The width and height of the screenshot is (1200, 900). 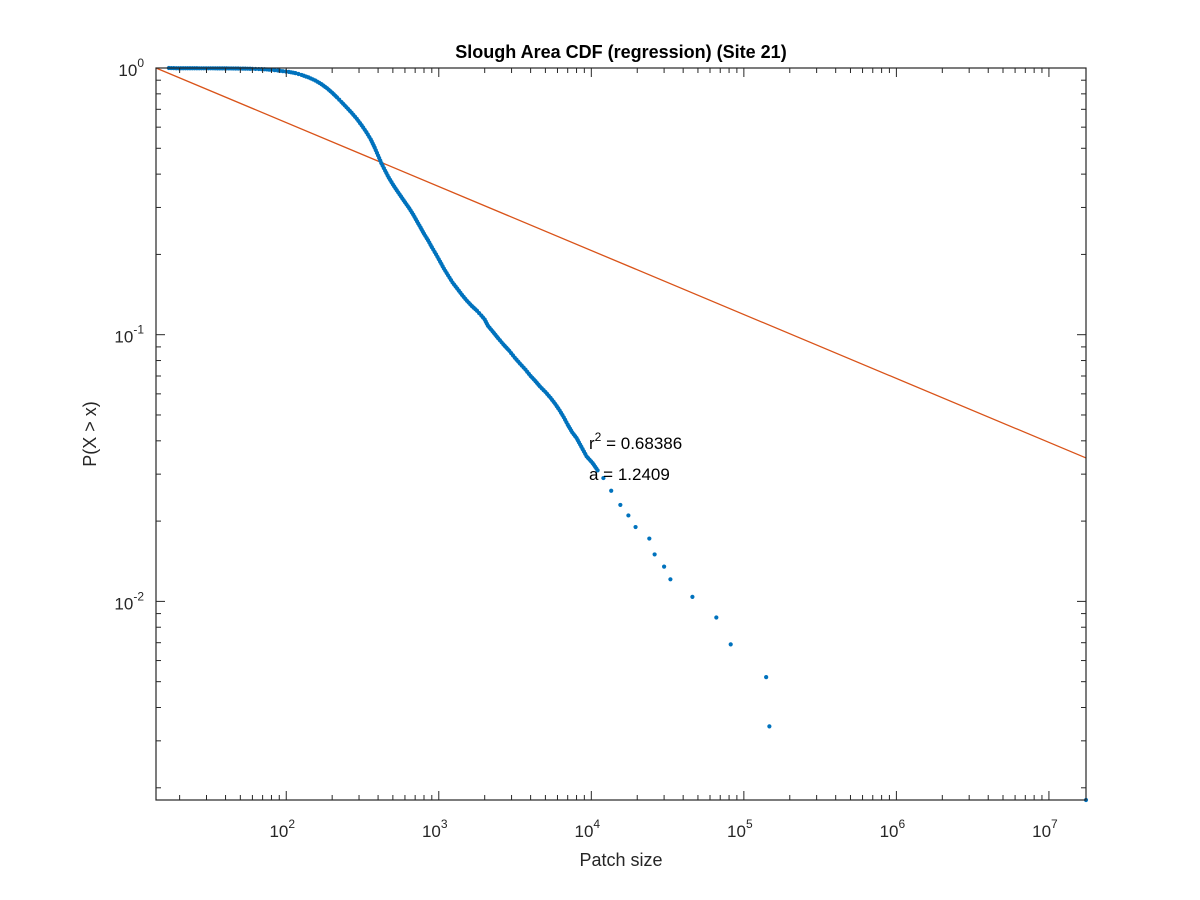 What do you see at coordinates (620, 52) in the screenshot?
I see `chart-title: Slough Area CDF (regression) (Site 21)` at bounding box center [620, 52].